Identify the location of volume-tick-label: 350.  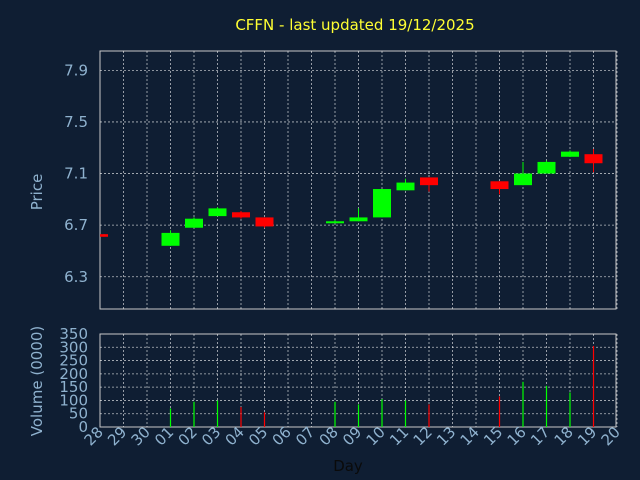
(73, 334).